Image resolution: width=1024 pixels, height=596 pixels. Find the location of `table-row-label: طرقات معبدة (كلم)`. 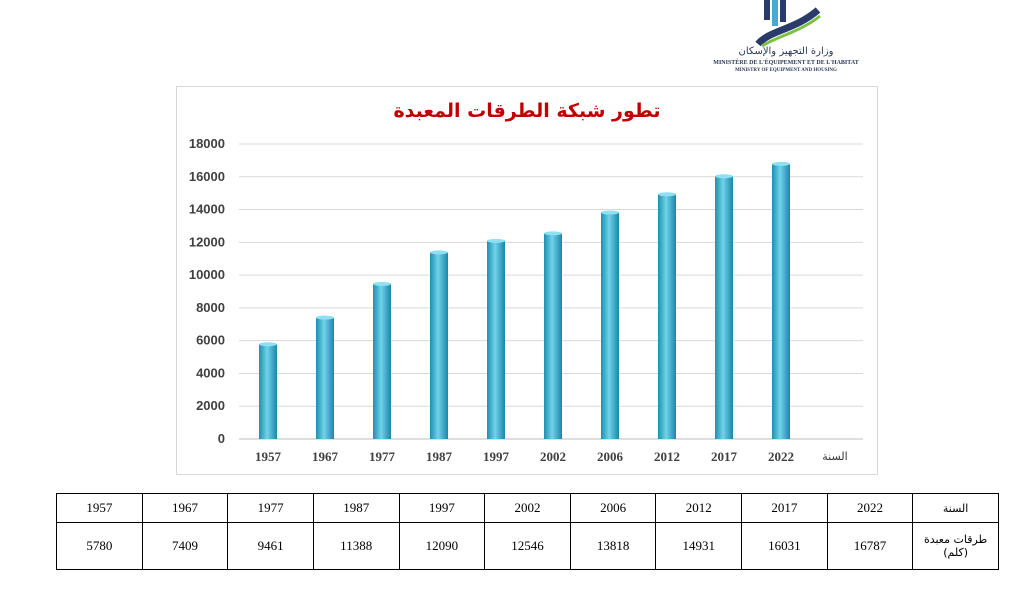

table-row-label: طرقات معبدة (كلم) is located at coordinates (955, 546).